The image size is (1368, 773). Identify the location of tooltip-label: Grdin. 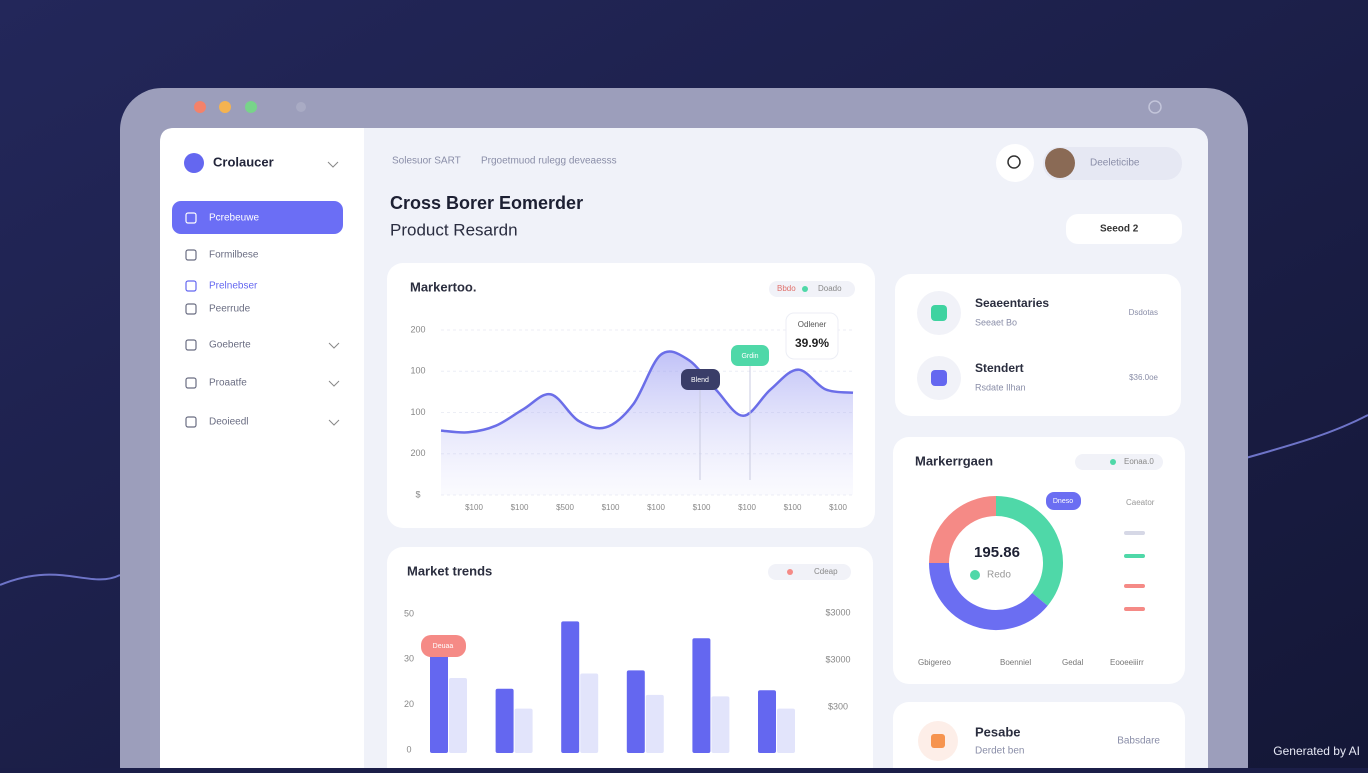
(749, 356).